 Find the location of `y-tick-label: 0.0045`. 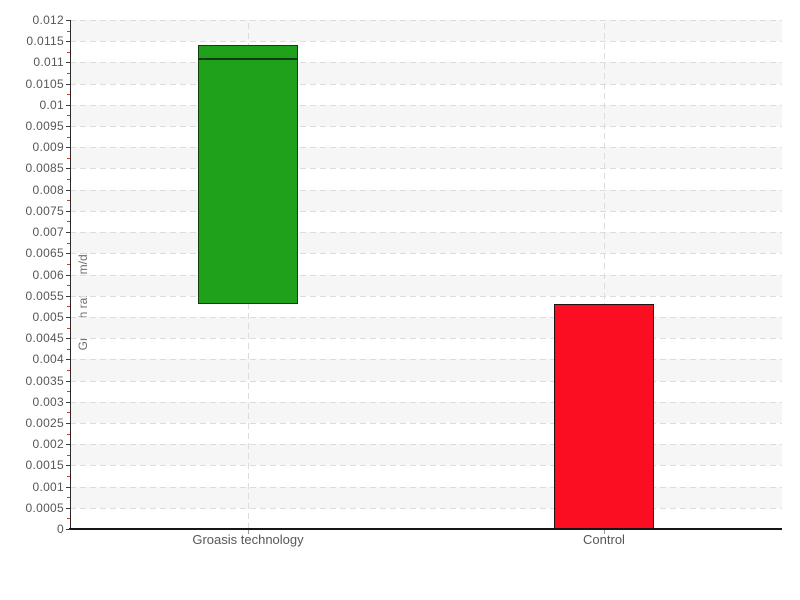

y-tick-label: 0.0045 is located at coordinates (44, 338).